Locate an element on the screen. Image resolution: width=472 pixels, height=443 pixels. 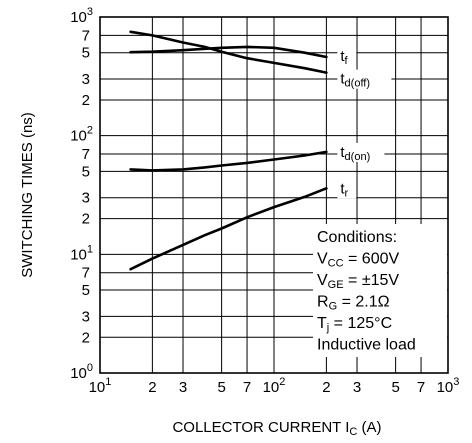
series-labels: tf td(off) td(on) tr is located at coordinates (364, 123).